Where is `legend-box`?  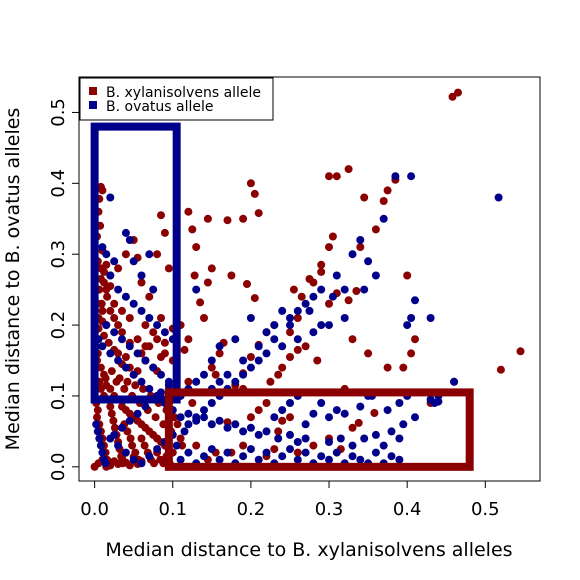
legend-box is located at coordinates (176, 99).